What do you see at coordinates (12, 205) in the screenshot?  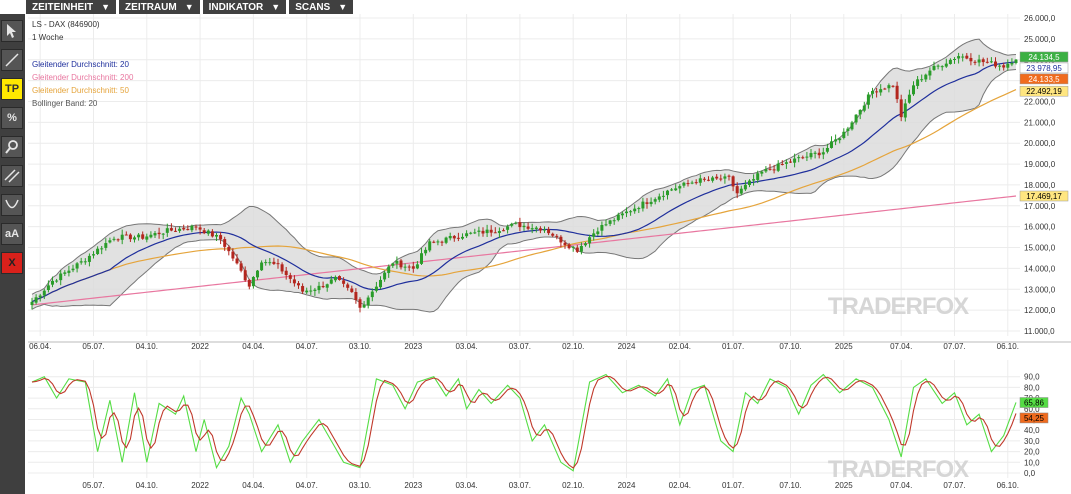 I see `arc-tool` at bounding box center [12, 205].